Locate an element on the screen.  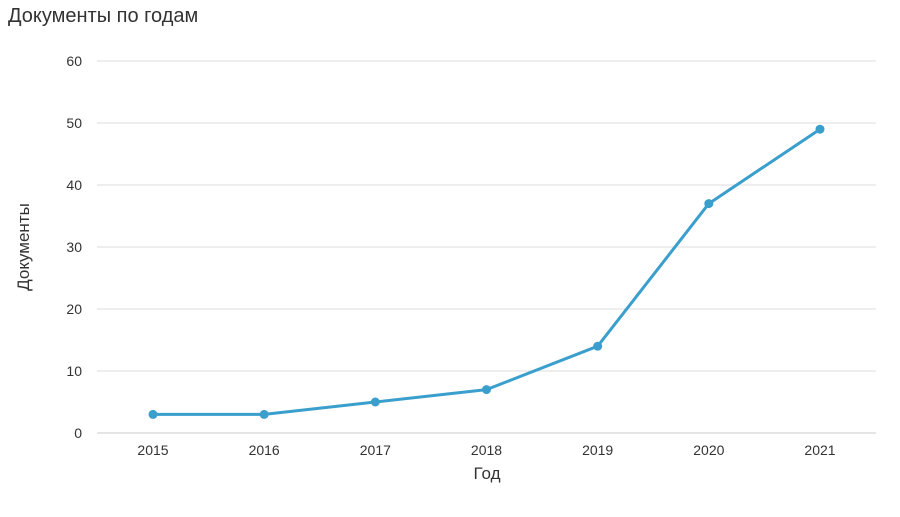
x-axis-label: Год is located at coordinates (486, 473).